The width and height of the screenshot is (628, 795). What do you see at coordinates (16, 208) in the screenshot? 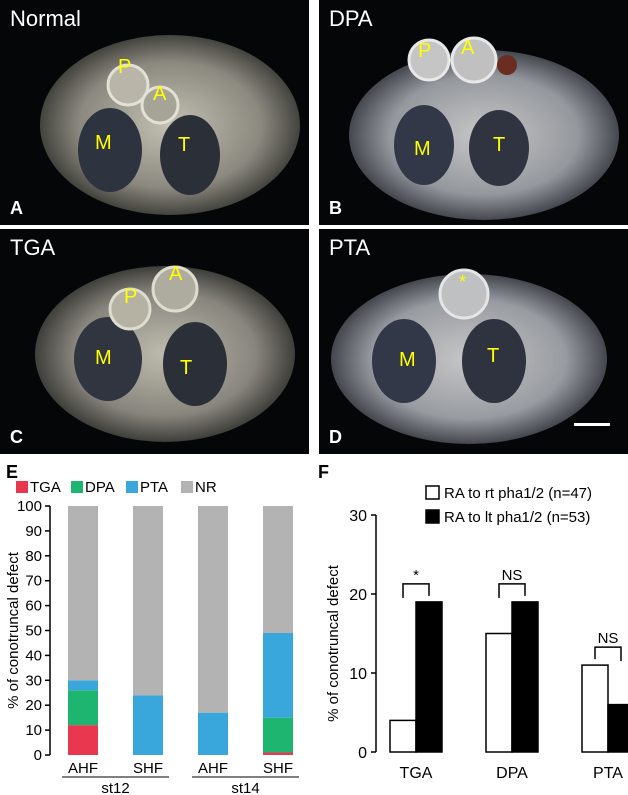
I see `panel-letter: A` at bounding box center [16, 208].